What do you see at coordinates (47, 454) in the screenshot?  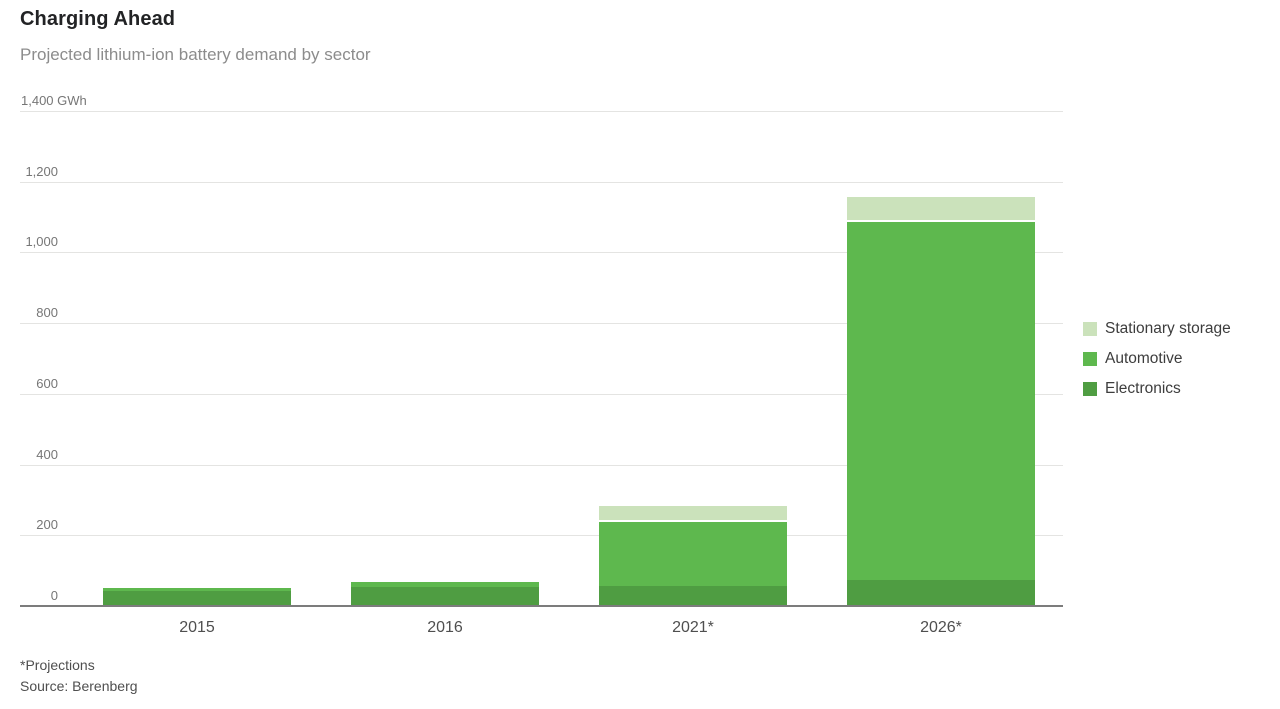 I see `y-axis-tick-label: 400` at bounding box center [47, 454].